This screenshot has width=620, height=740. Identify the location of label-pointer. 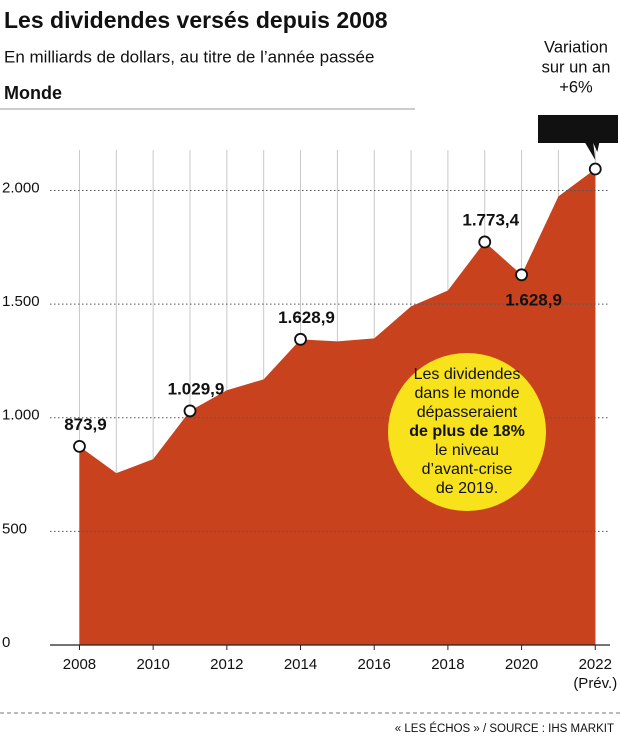
(590, 151).